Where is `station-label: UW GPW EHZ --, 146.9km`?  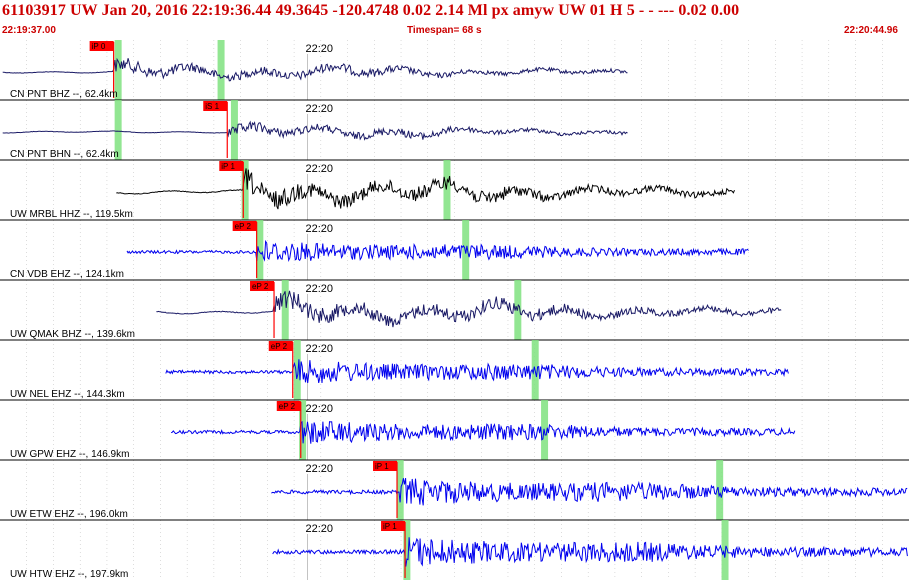 station-label: UW GPW EHZ --, 146.9km is located at coordinates (69, 454).